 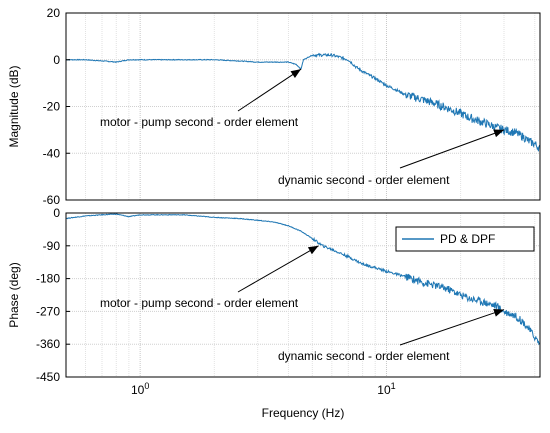 What do you see at coordinates (146, 386) in the screenshot?
I see `xtick-exponent: 0` at bounding box center [146, 386].